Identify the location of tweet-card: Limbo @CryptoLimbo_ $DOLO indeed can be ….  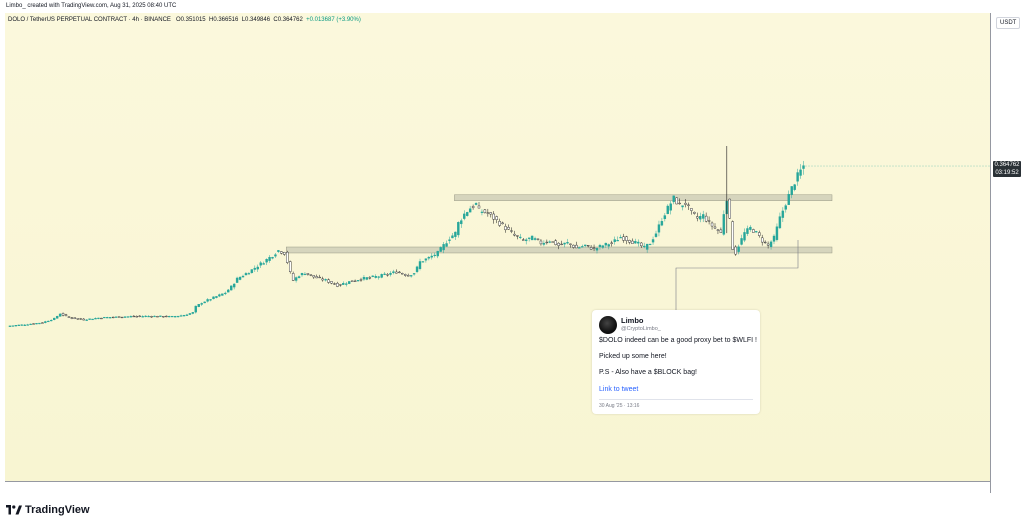
(676, 362).